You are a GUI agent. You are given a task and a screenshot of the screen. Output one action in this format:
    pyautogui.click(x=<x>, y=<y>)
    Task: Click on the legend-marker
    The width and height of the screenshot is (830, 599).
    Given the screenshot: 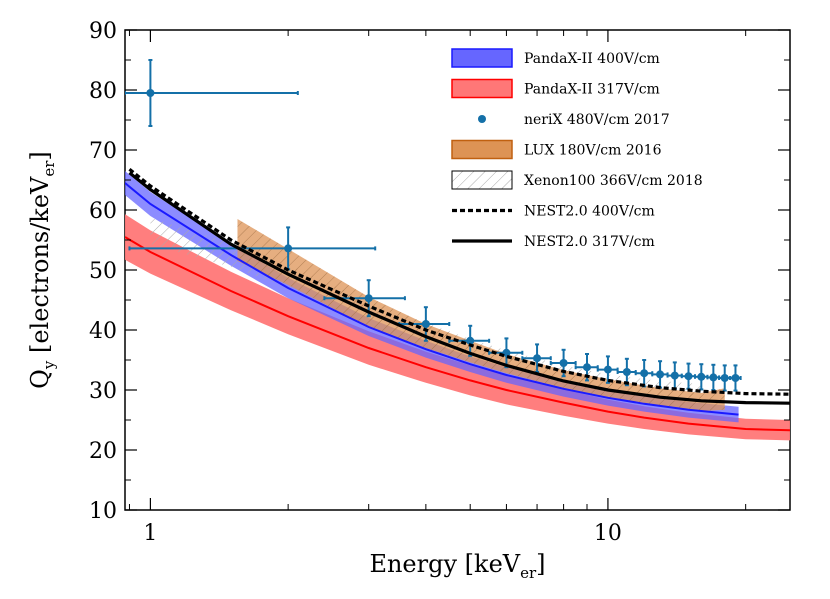 What is the action you would take?
    pyautogui.click(x=482, y=119)
    